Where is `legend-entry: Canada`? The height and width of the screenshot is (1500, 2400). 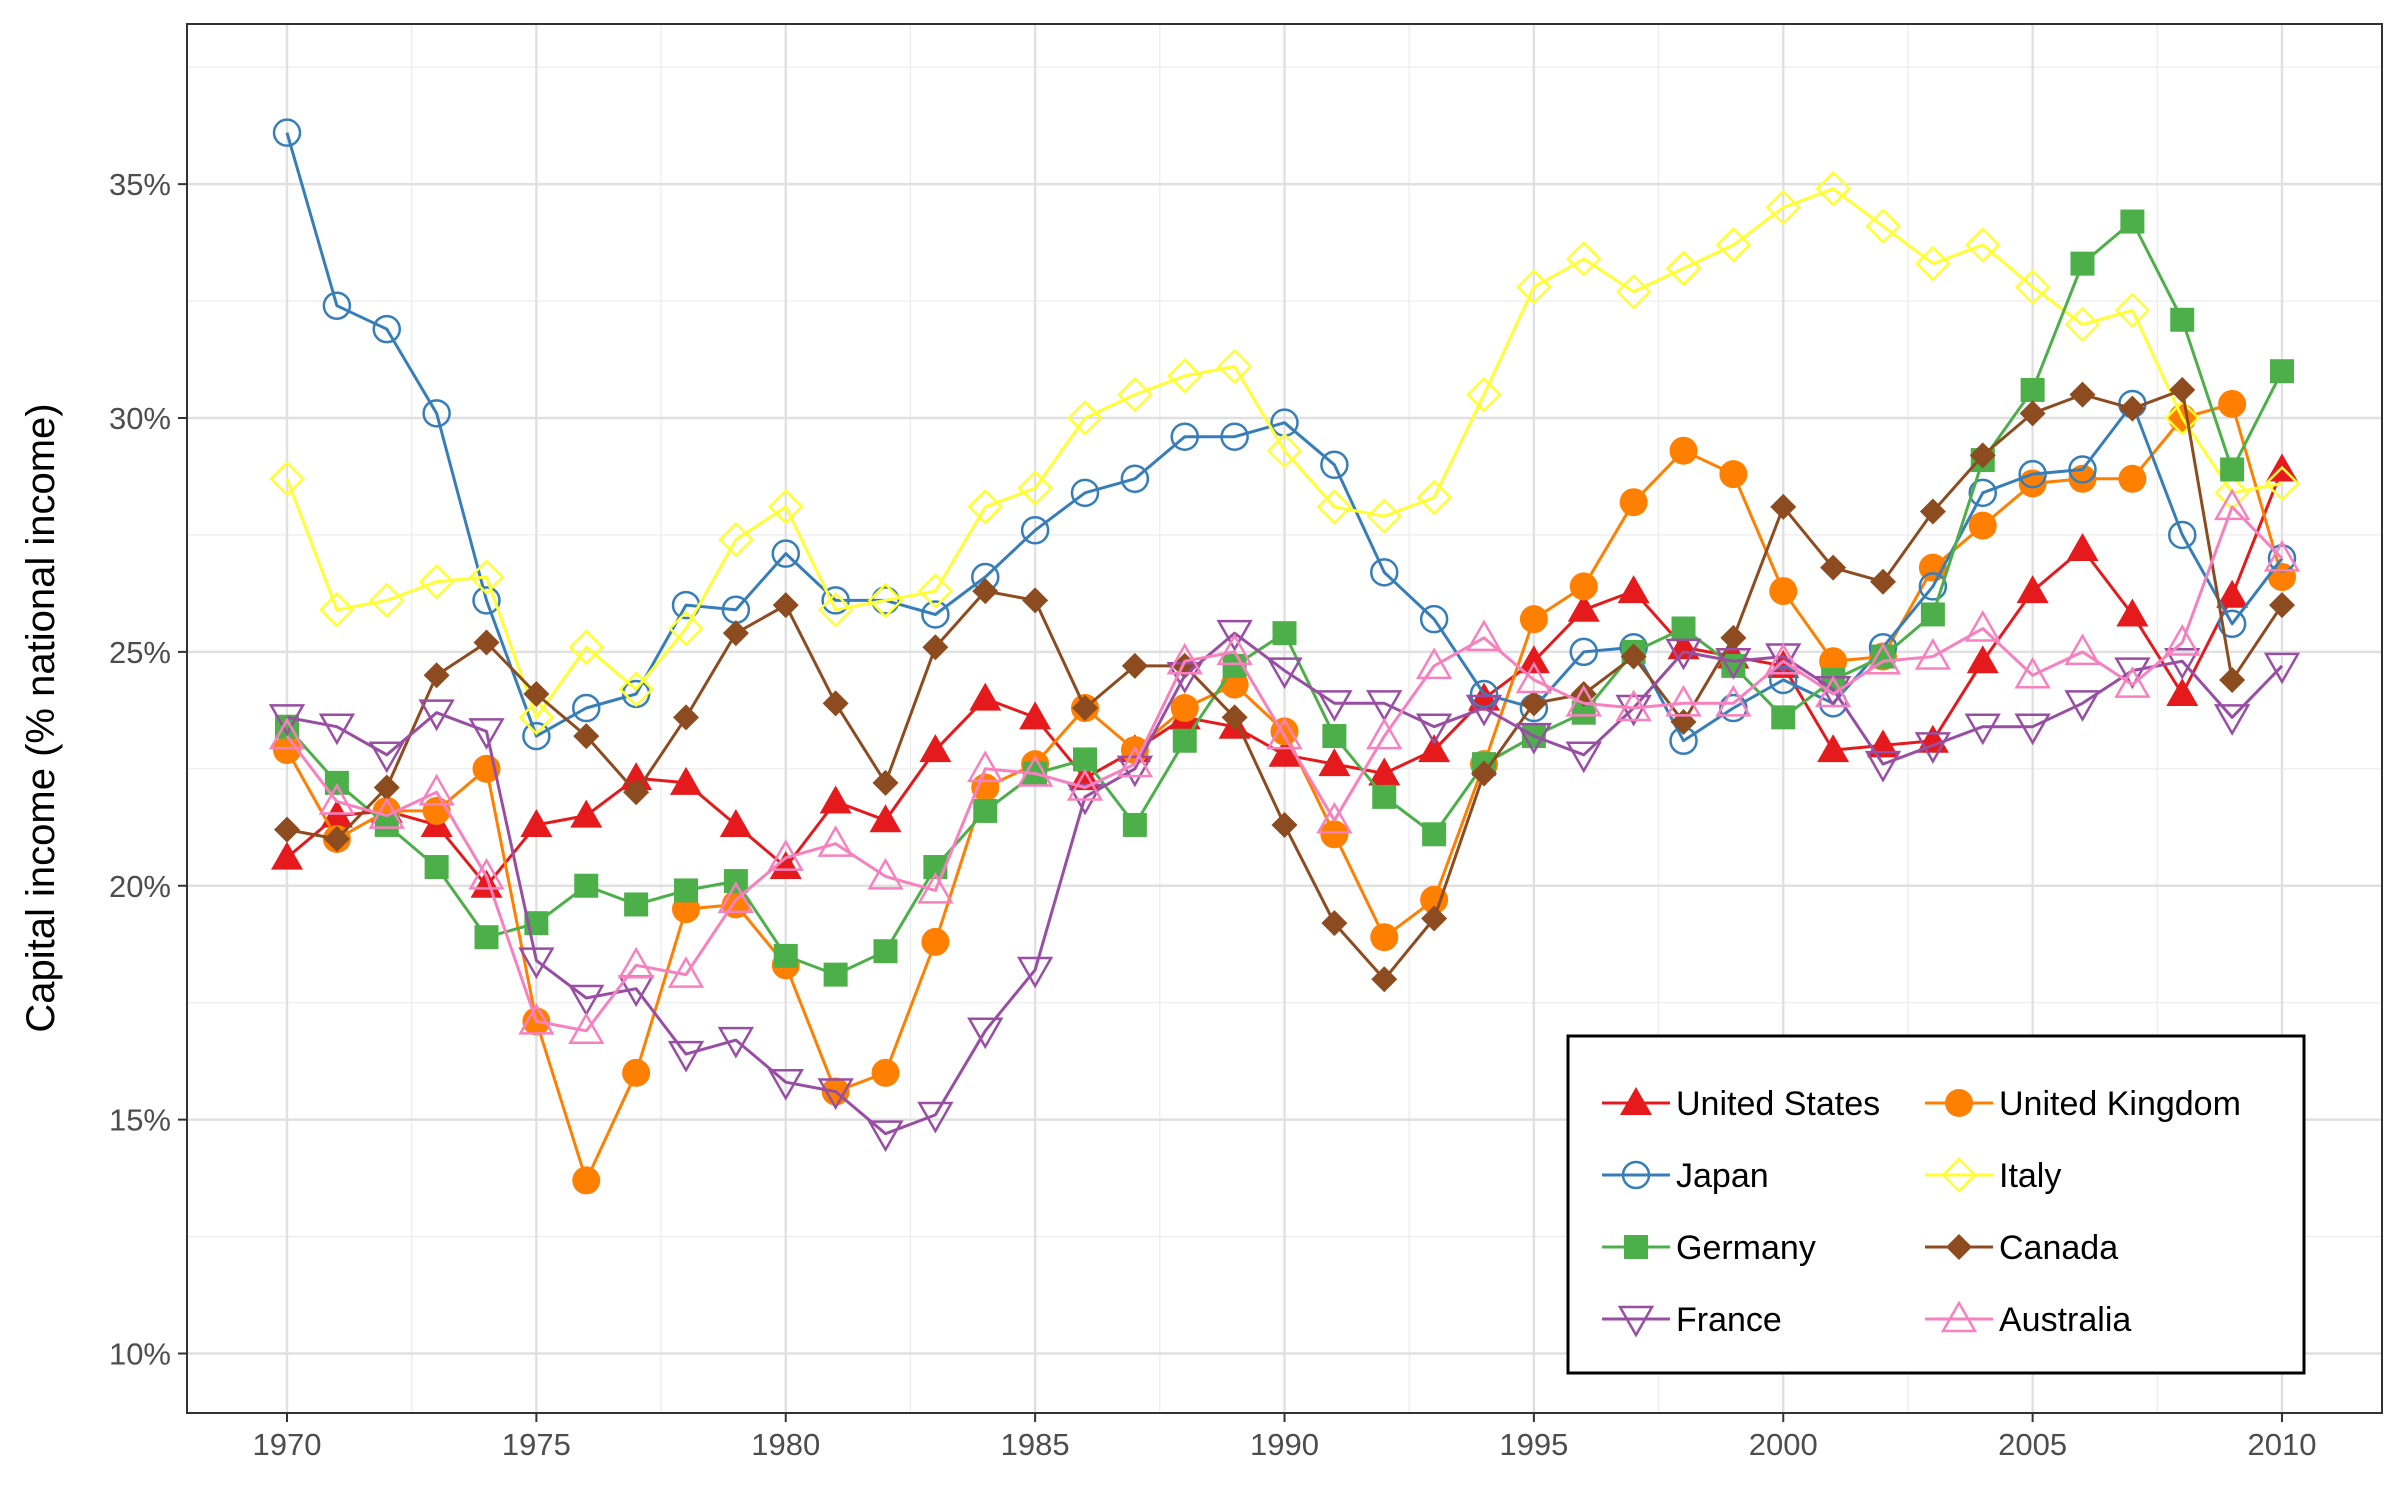 legend-entry: Canada is located at coordinates (2021, 1248).